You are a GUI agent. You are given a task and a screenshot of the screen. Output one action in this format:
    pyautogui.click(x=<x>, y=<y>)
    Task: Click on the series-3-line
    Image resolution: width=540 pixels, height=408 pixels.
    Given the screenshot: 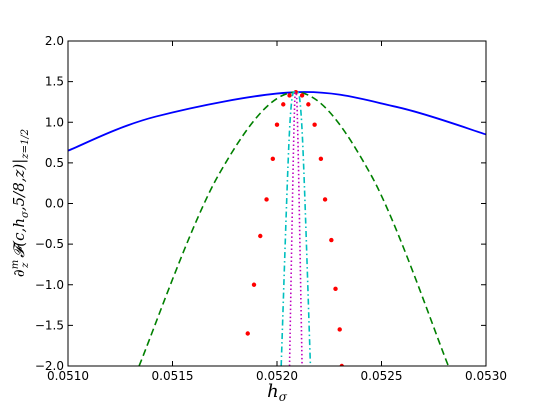 What is the action you would take?
    pyautogui.click(x=296, y=228)
    